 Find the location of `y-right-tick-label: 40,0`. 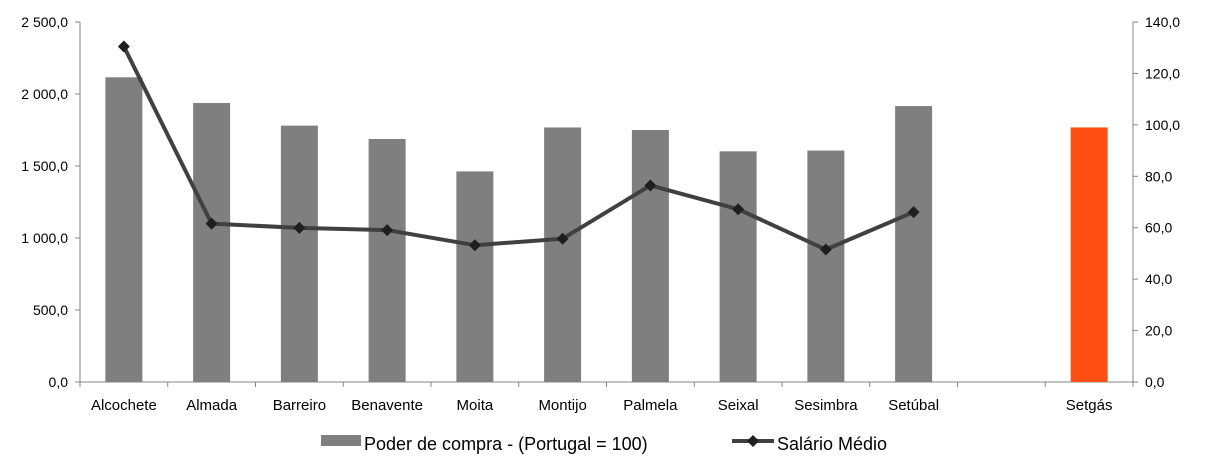

y-right-tick-label: 40,0 is located at coordinates (1158, 279).